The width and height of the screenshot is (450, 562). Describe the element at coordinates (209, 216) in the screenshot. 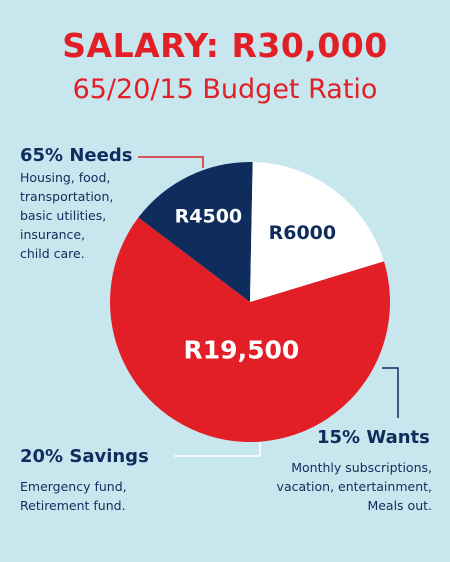

I see `slice-label-wants: R4500` at that location.